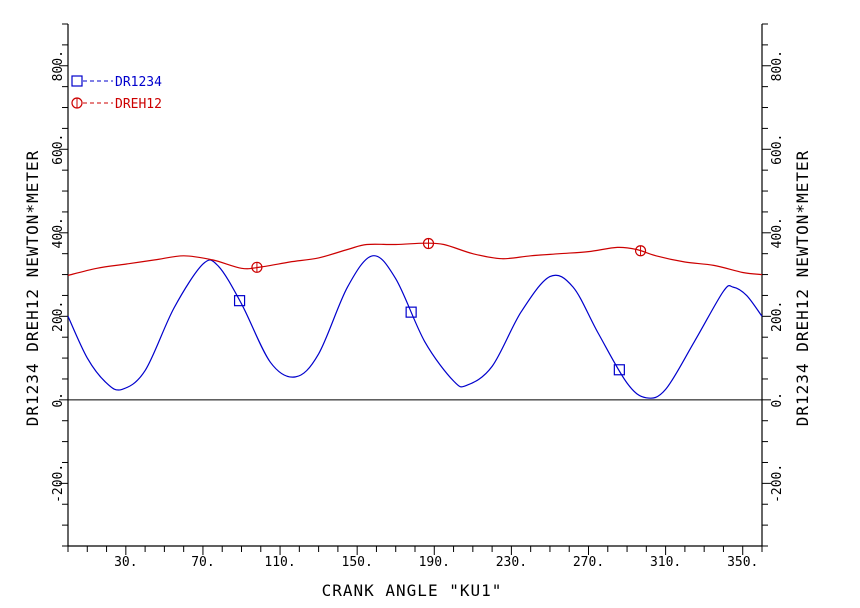 The height and width of the screenshot is (608, 860). Describe the element at coordinates (434, 562) in the screenshot. I see `x-tick-label: 190.` at that location.